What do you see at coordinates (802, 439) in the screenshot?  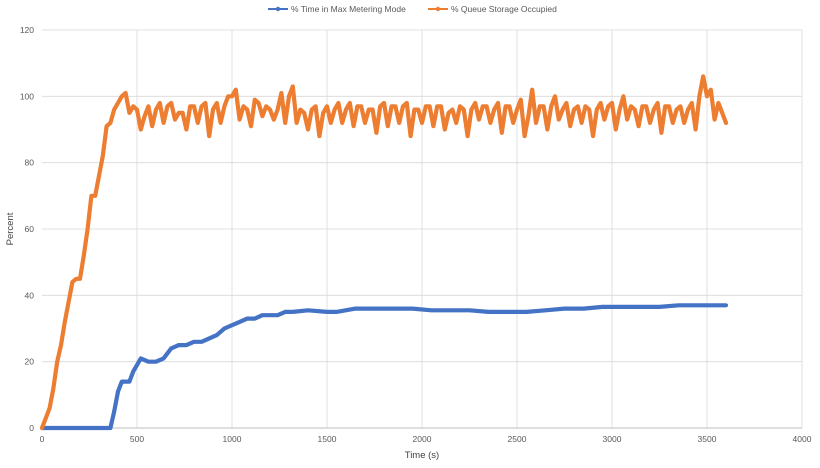 I see `x-tick-label: 4000` at bounding box center [802, 439].